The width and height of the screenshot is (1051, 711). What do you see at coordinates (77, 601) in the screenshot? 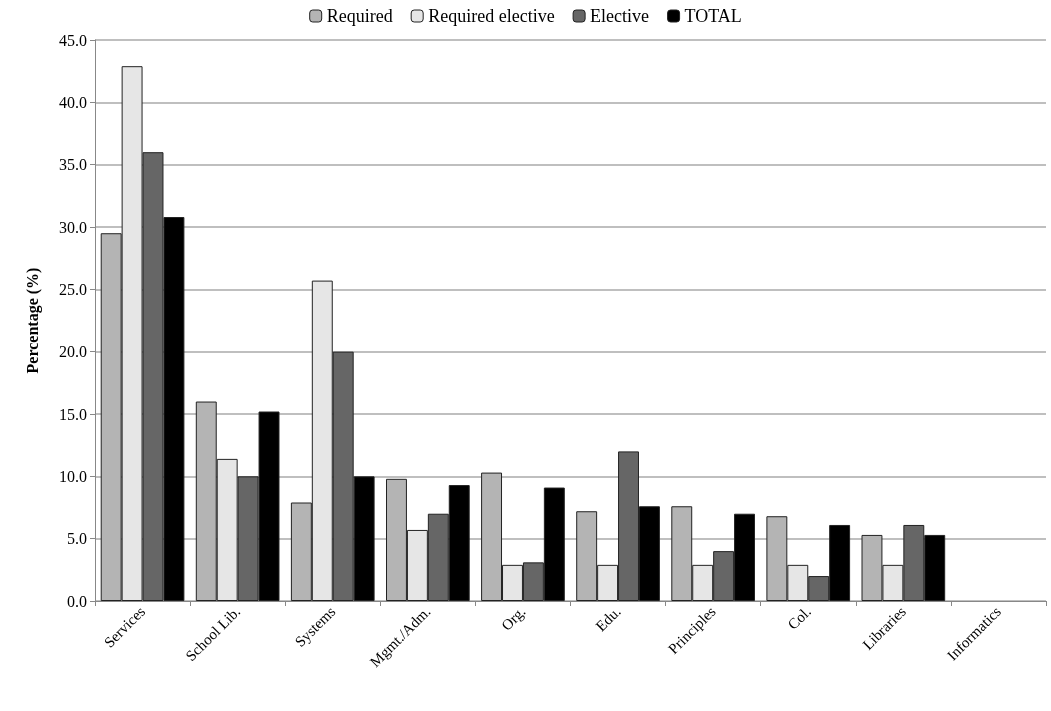
I see `y-tick-label: 0.0` at bounding box center [77, 601].